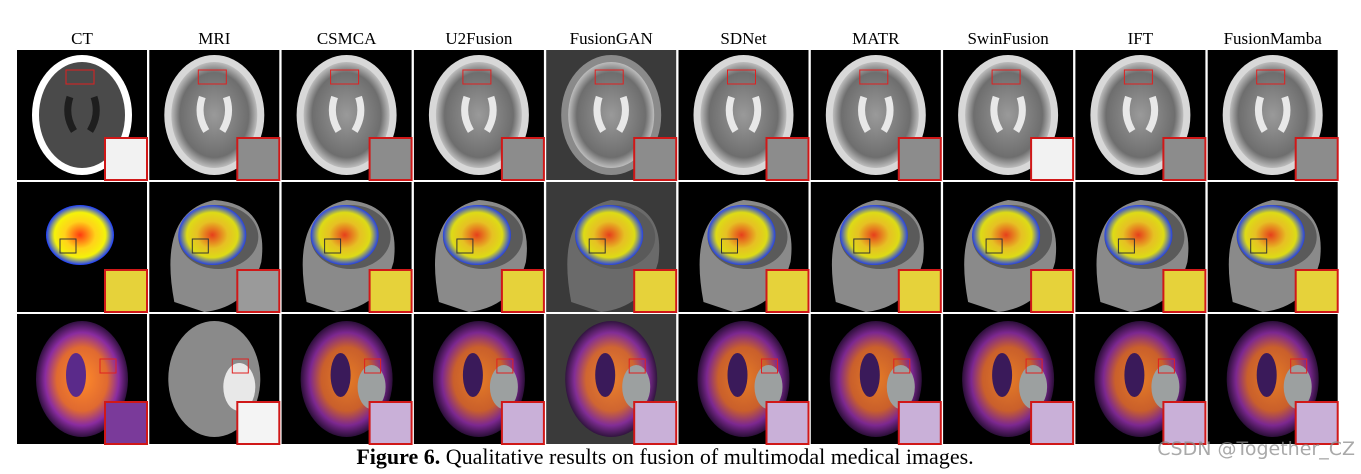 This screenshot has width=1361, height=474. I want to click on column-header: SDNet, so click(743, 38).